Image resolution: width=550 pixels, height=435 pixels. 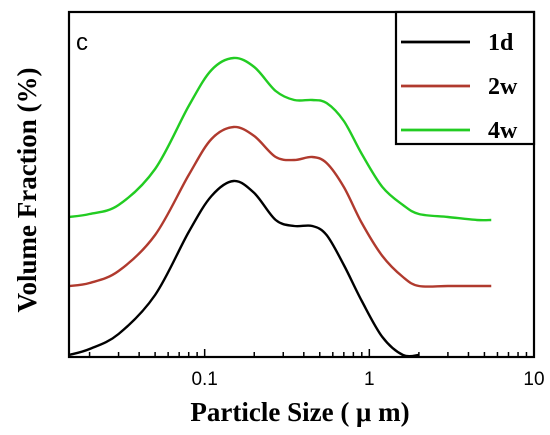 I want to click on legend-box, so click(x=465, y=78).